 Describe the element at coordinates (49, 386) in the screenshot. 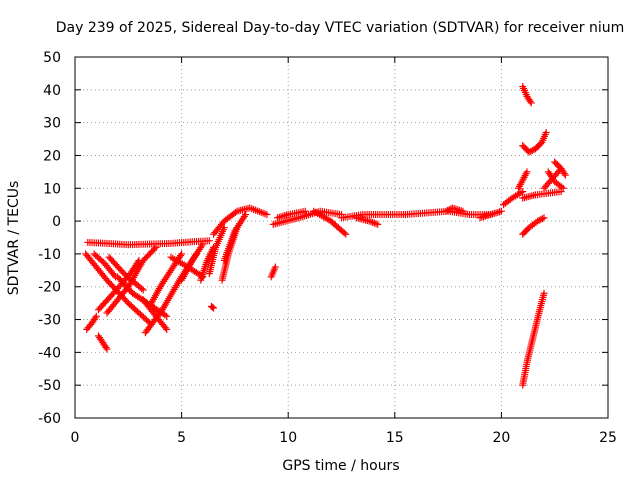

I see `y-tick-label: -50` at that location.